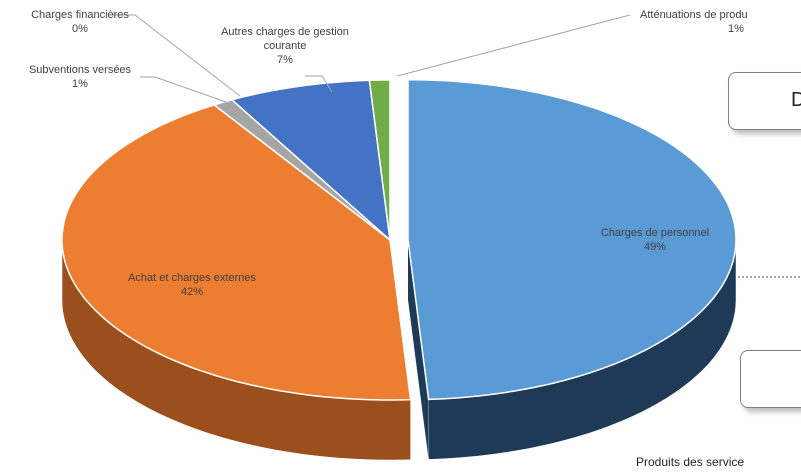 The width and height of the screenshot is (801, 475). Describe the element at coordinates (418, 349) in the screenshot. I see `slice-face` at that location.